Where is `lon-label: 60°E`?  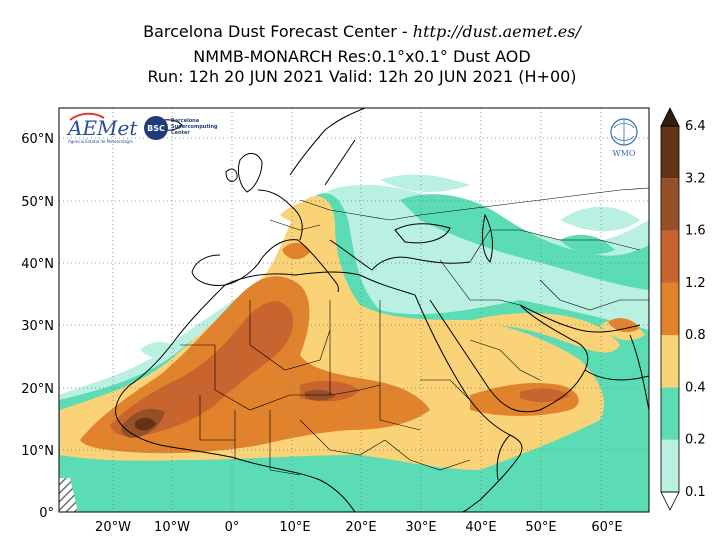 lon-label: 60°E is located at coordinates (606, 527).